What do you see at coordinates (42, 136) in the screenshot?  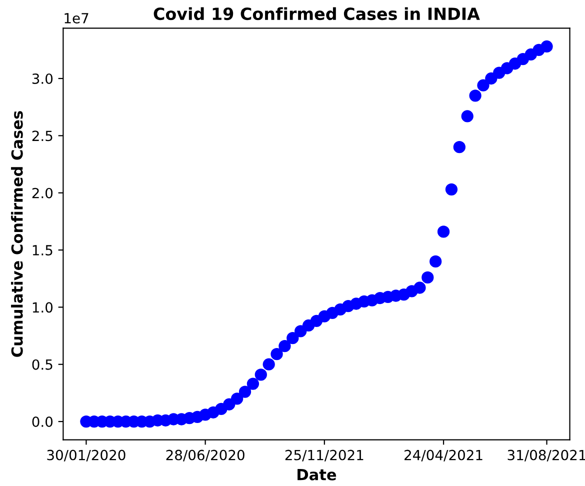 I see `y-tick-label: 2.5` at bounding box center [42, 136].